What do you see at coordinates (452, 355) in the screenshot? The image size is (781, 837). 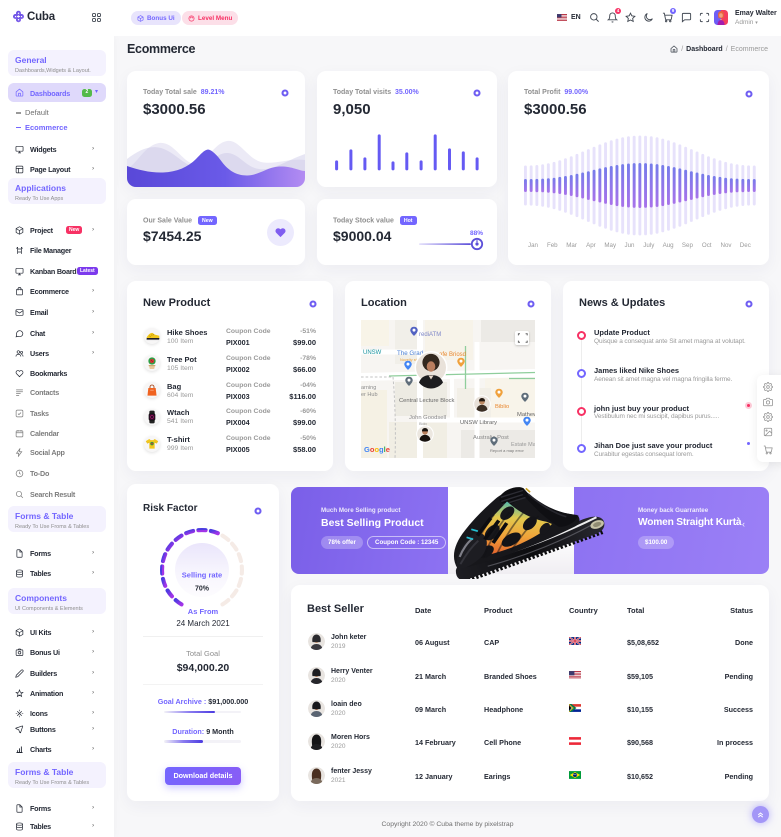 I see `svg-text: afe Briosd` at bounding box center [452, 355].